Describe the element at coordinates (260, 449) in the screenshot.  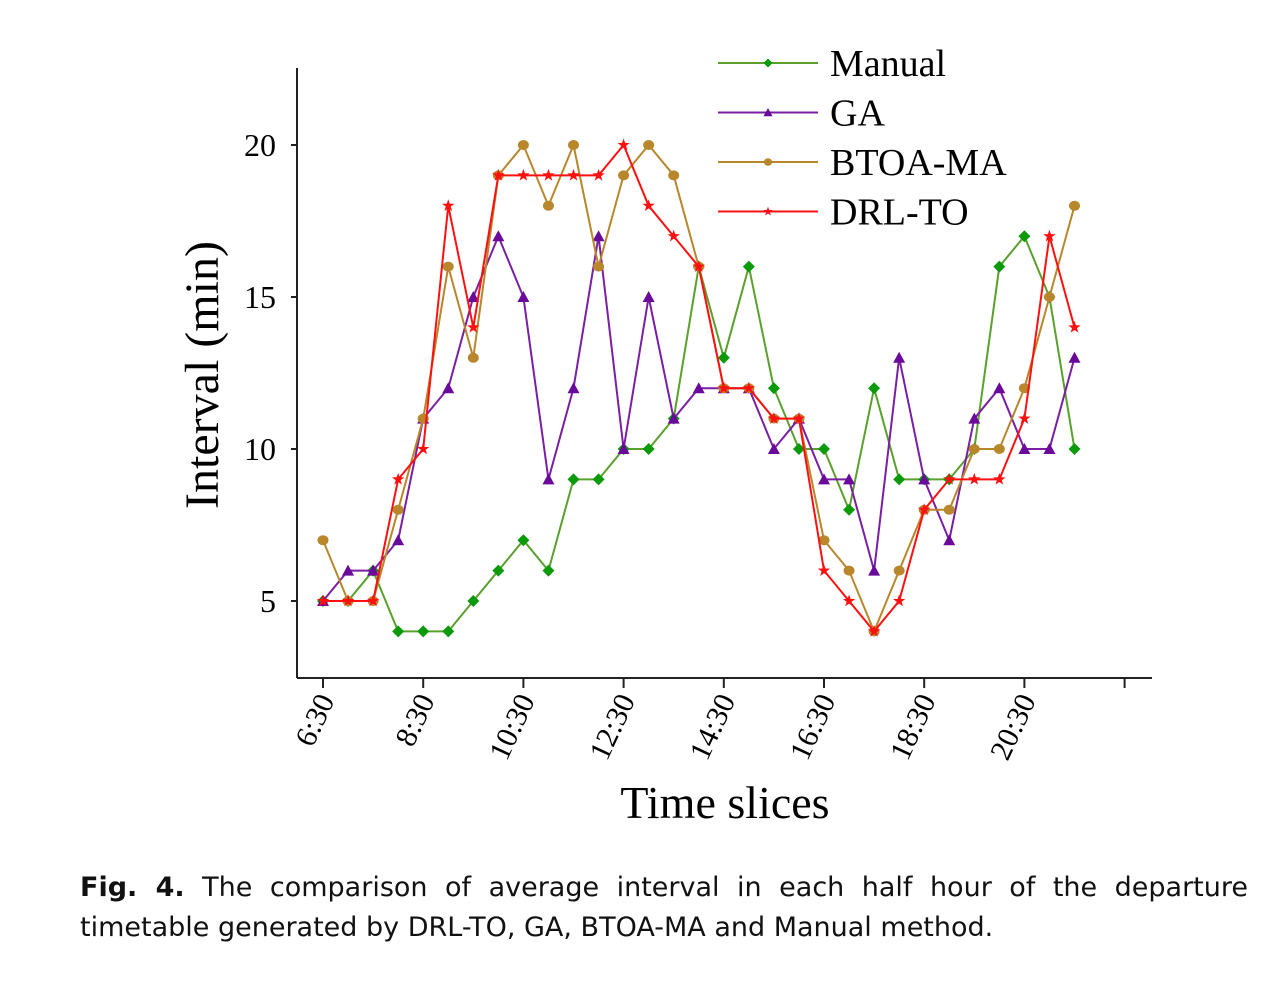
I see `y-tick-label: 10` at that location.